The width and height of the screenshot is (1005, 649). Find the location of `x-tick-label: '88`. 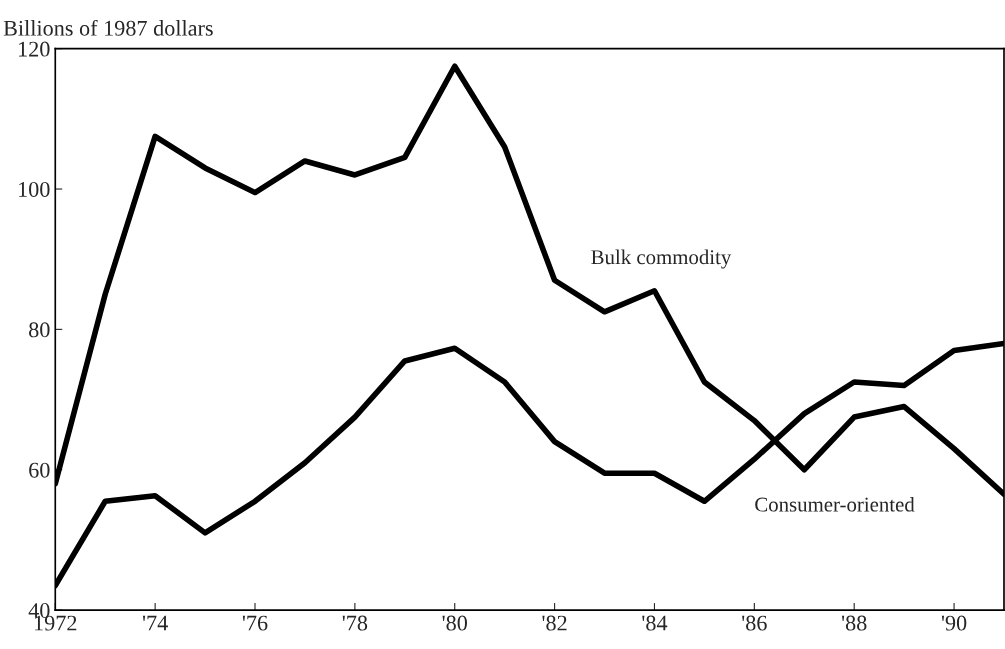

x-tick-label: '88 is located at coordinates (854, 623).